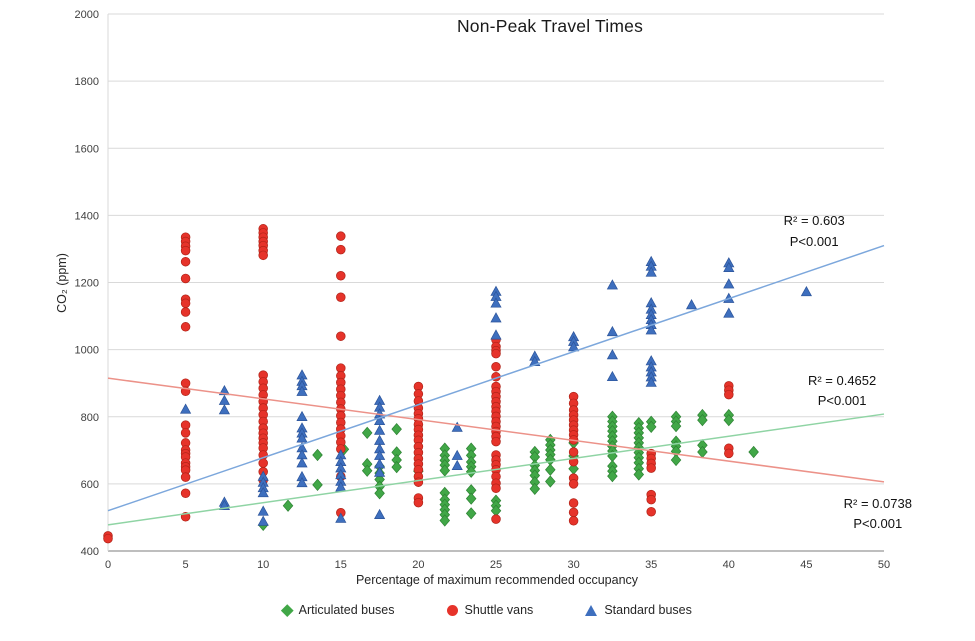 Image resolution: width=975 pixels, height=641 pixels. What do you see at coordinates (573, 565) in the screenshot?
I see `svg-text: 30` at bounding box center [573, 565].